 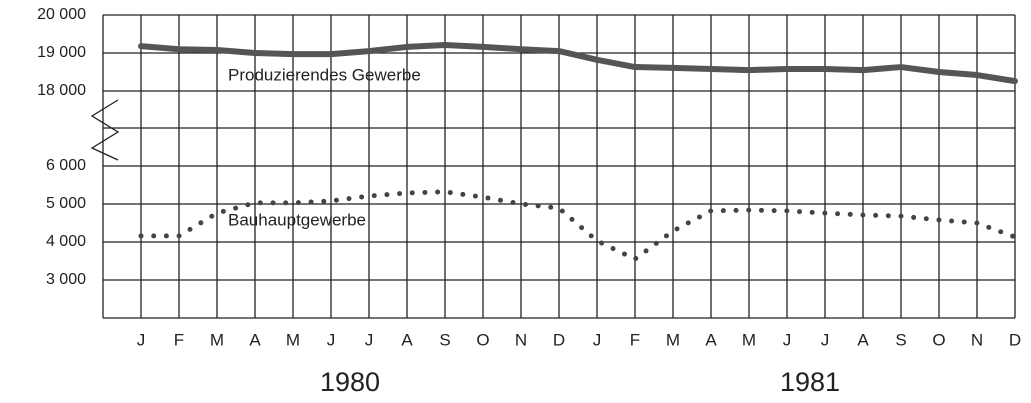 I want to click on y-tick-label: 3 000, so click(x=66, y=279).